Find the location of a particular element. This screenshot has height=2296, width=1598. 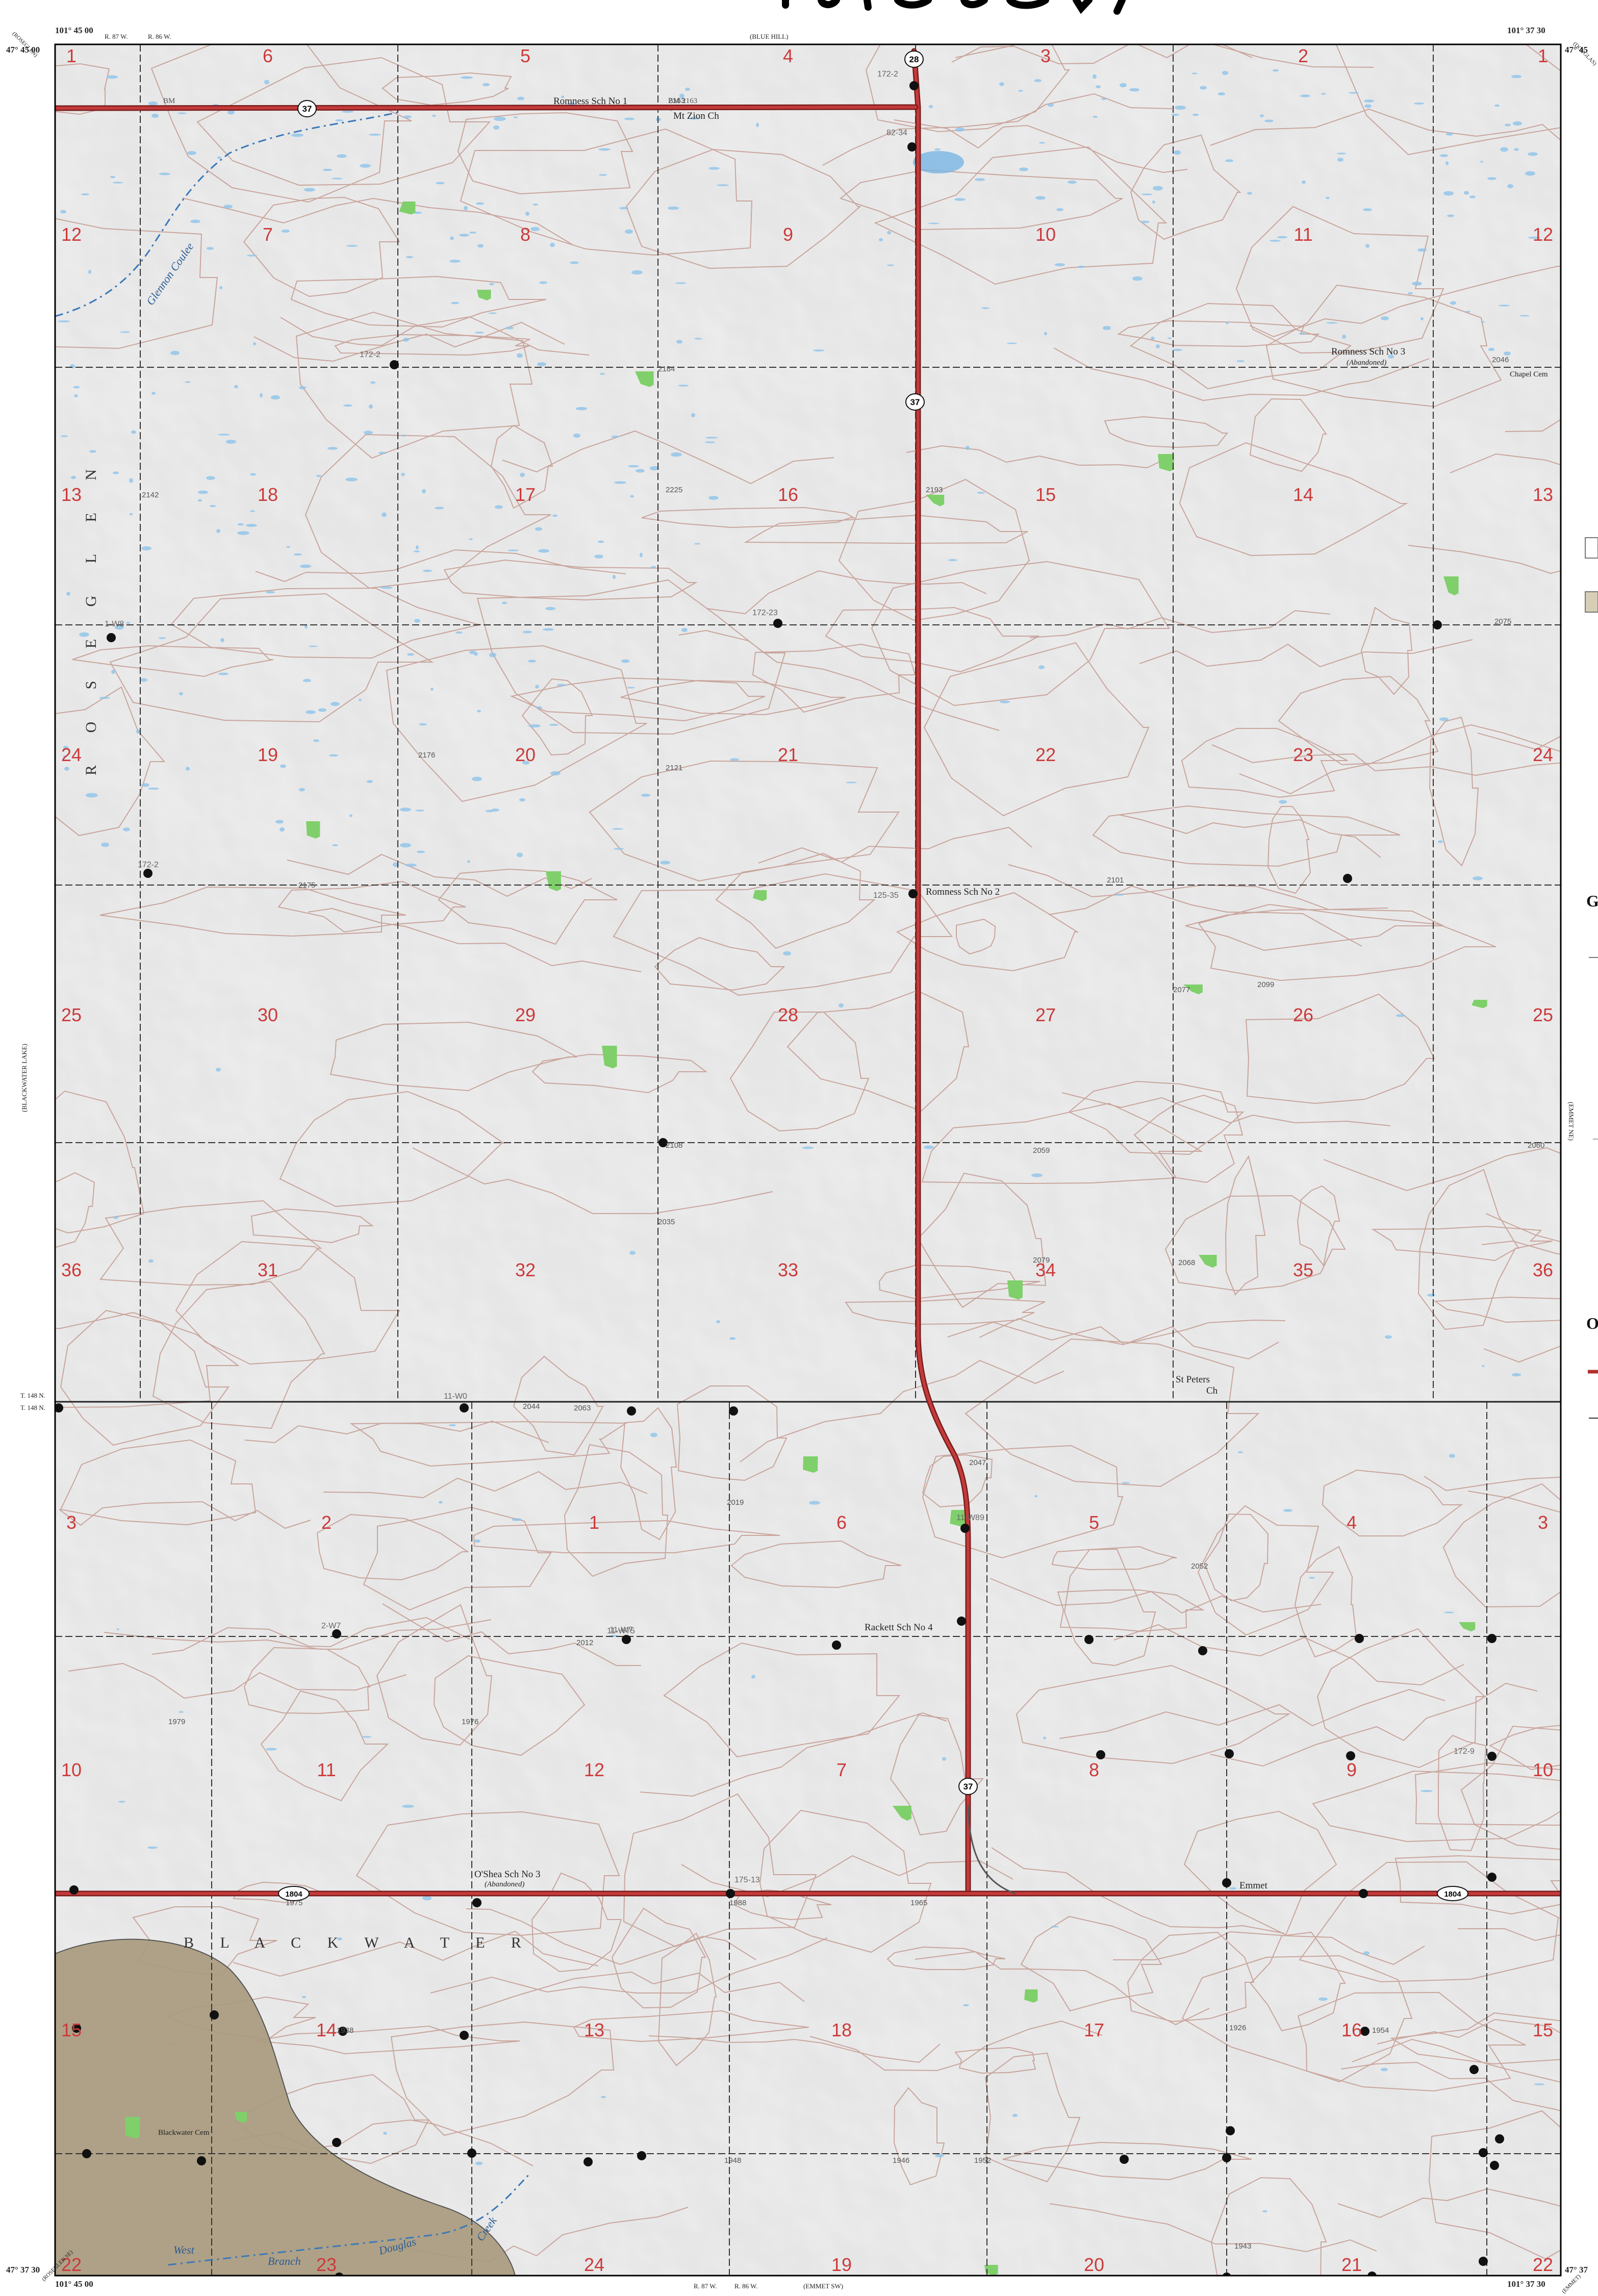

township-top: T. 148 N. is located at coordinates (32, 1396).